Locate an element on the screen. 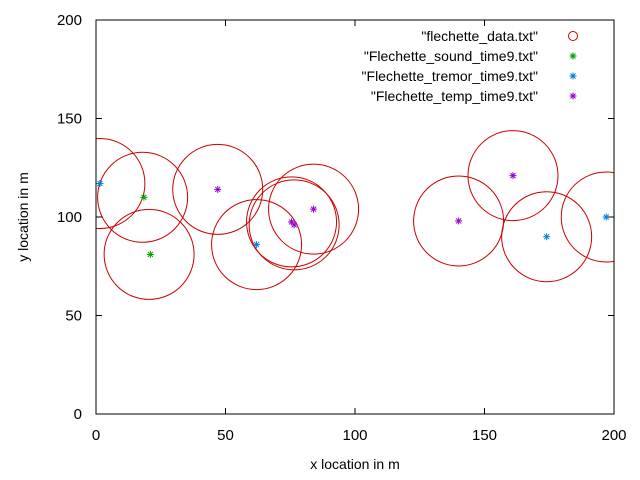  points-layer is located at coordinates (353, 215).